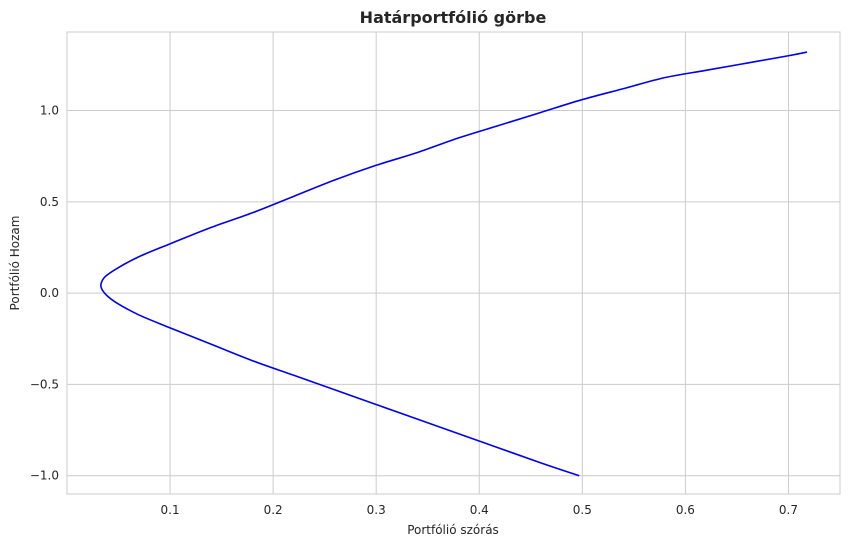 The height and width of the screenshot is (547, 851). What do you see at coordinates (685, 510) in the screenshot?
I see `x-tick-label: 0.6` at bounding box center [685, 510].